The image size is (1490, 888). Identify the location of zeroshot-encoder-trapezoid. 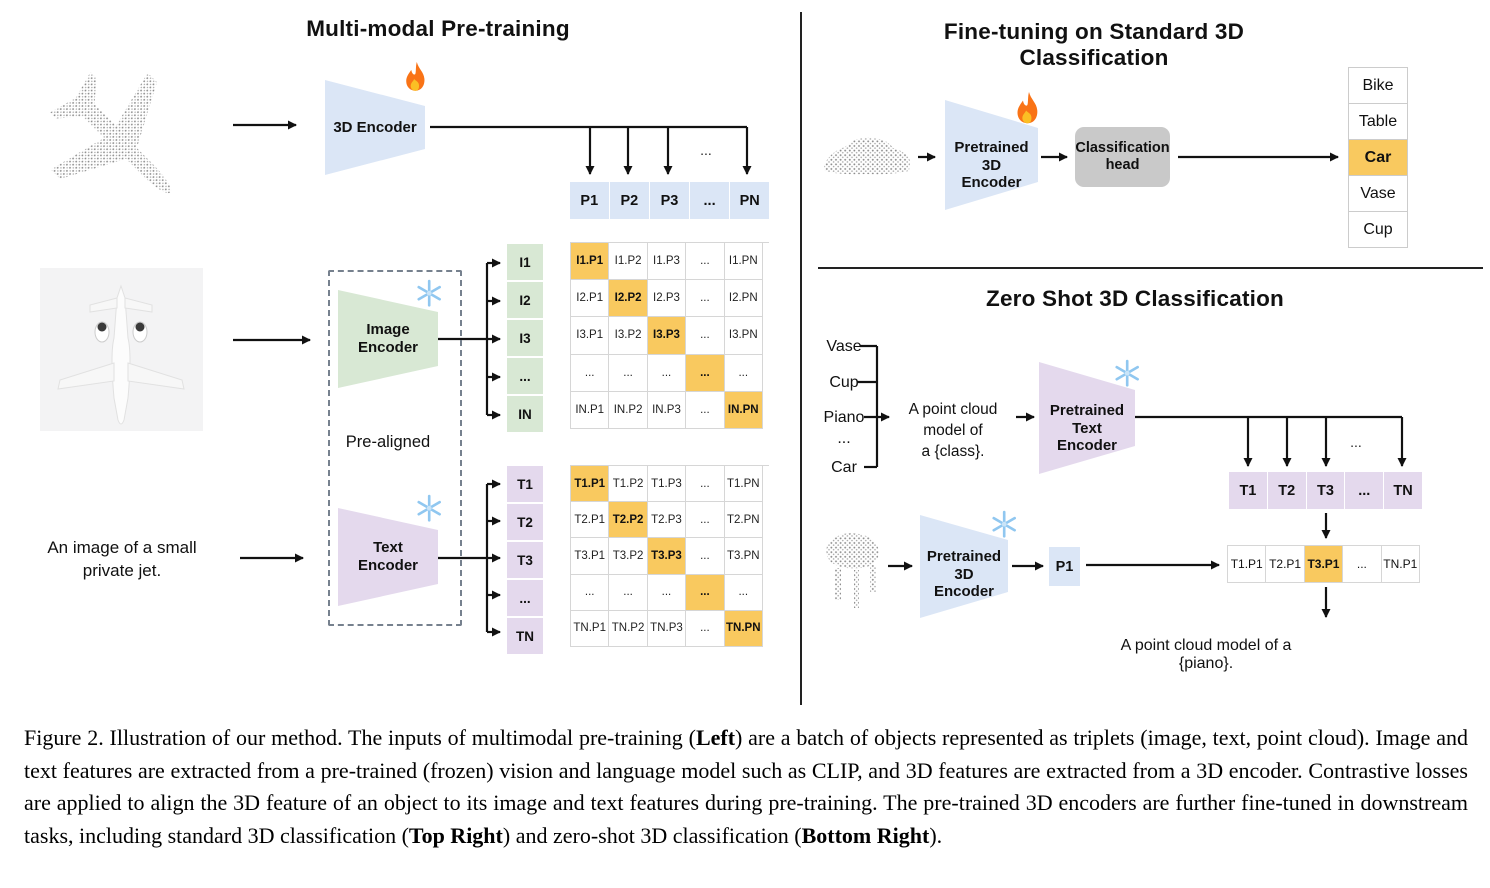
(964, 566).